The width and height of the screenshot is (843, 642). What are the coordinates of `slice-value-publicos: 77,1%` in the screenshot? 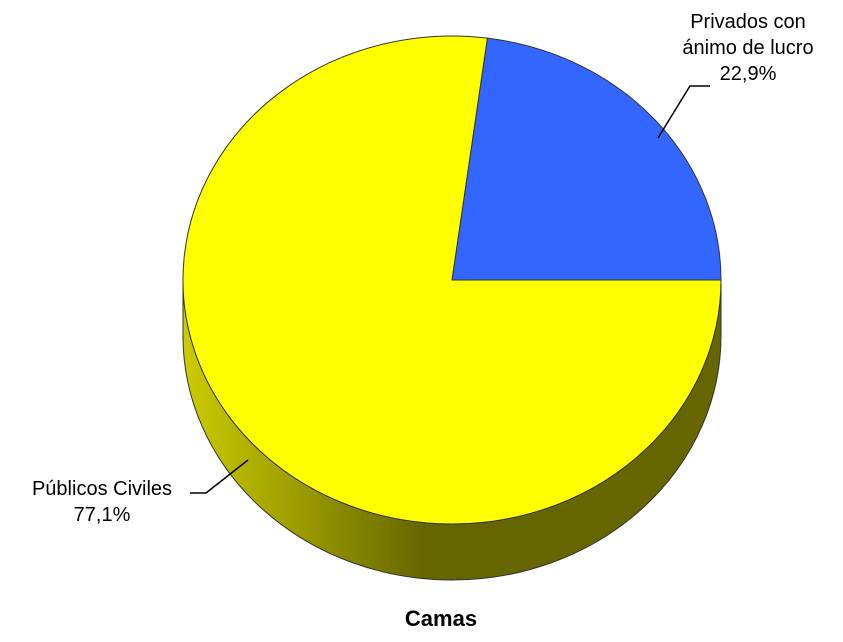 It's located at (102, 515).